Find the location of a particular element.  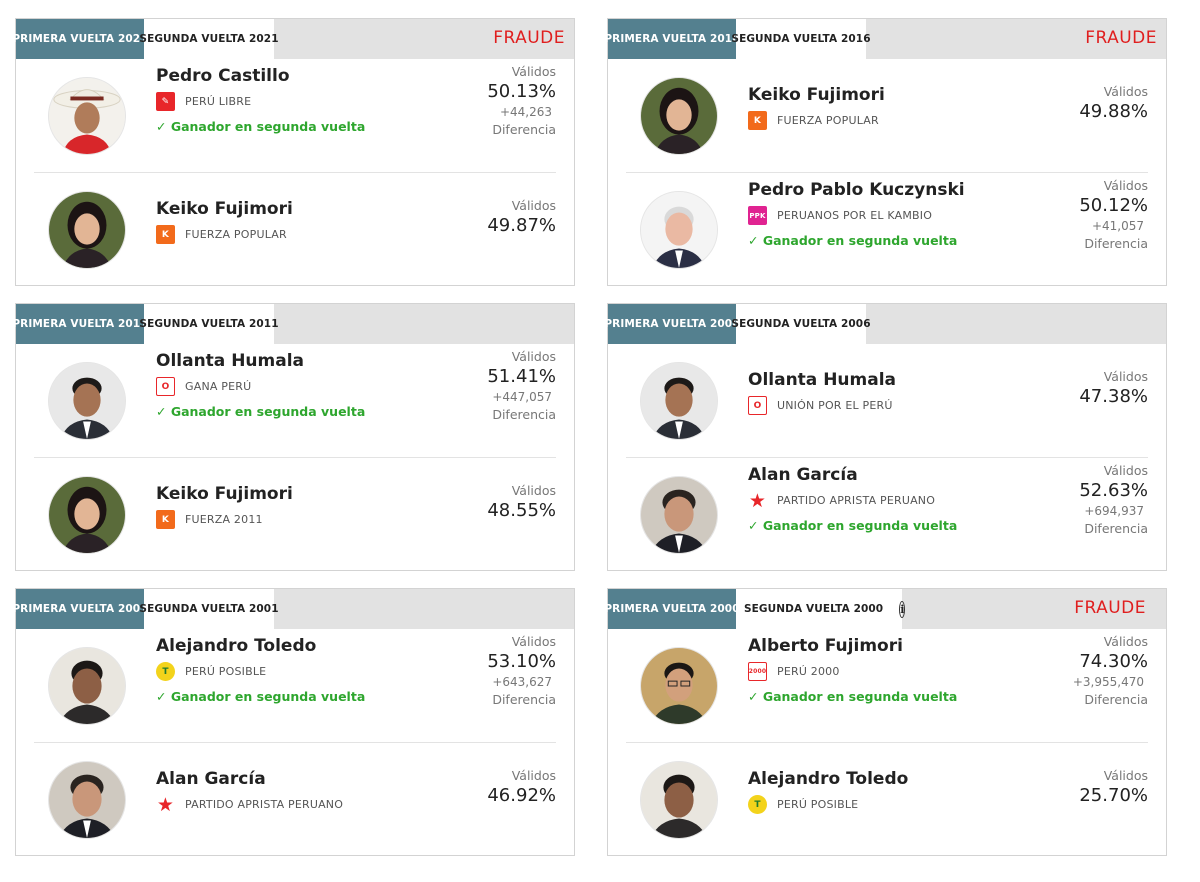

vote-stats: Válidos 51.41% +447,057 Diferencia is located at coordinates (496, 385).